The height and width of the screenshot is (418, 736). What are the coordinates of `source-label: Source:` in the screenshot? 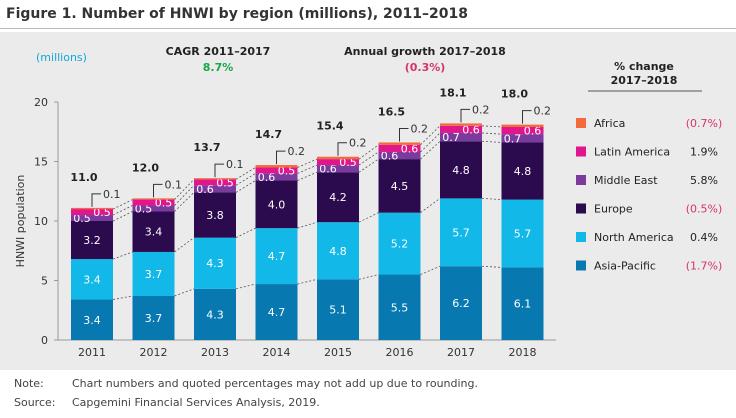 It's located at (35, 402).